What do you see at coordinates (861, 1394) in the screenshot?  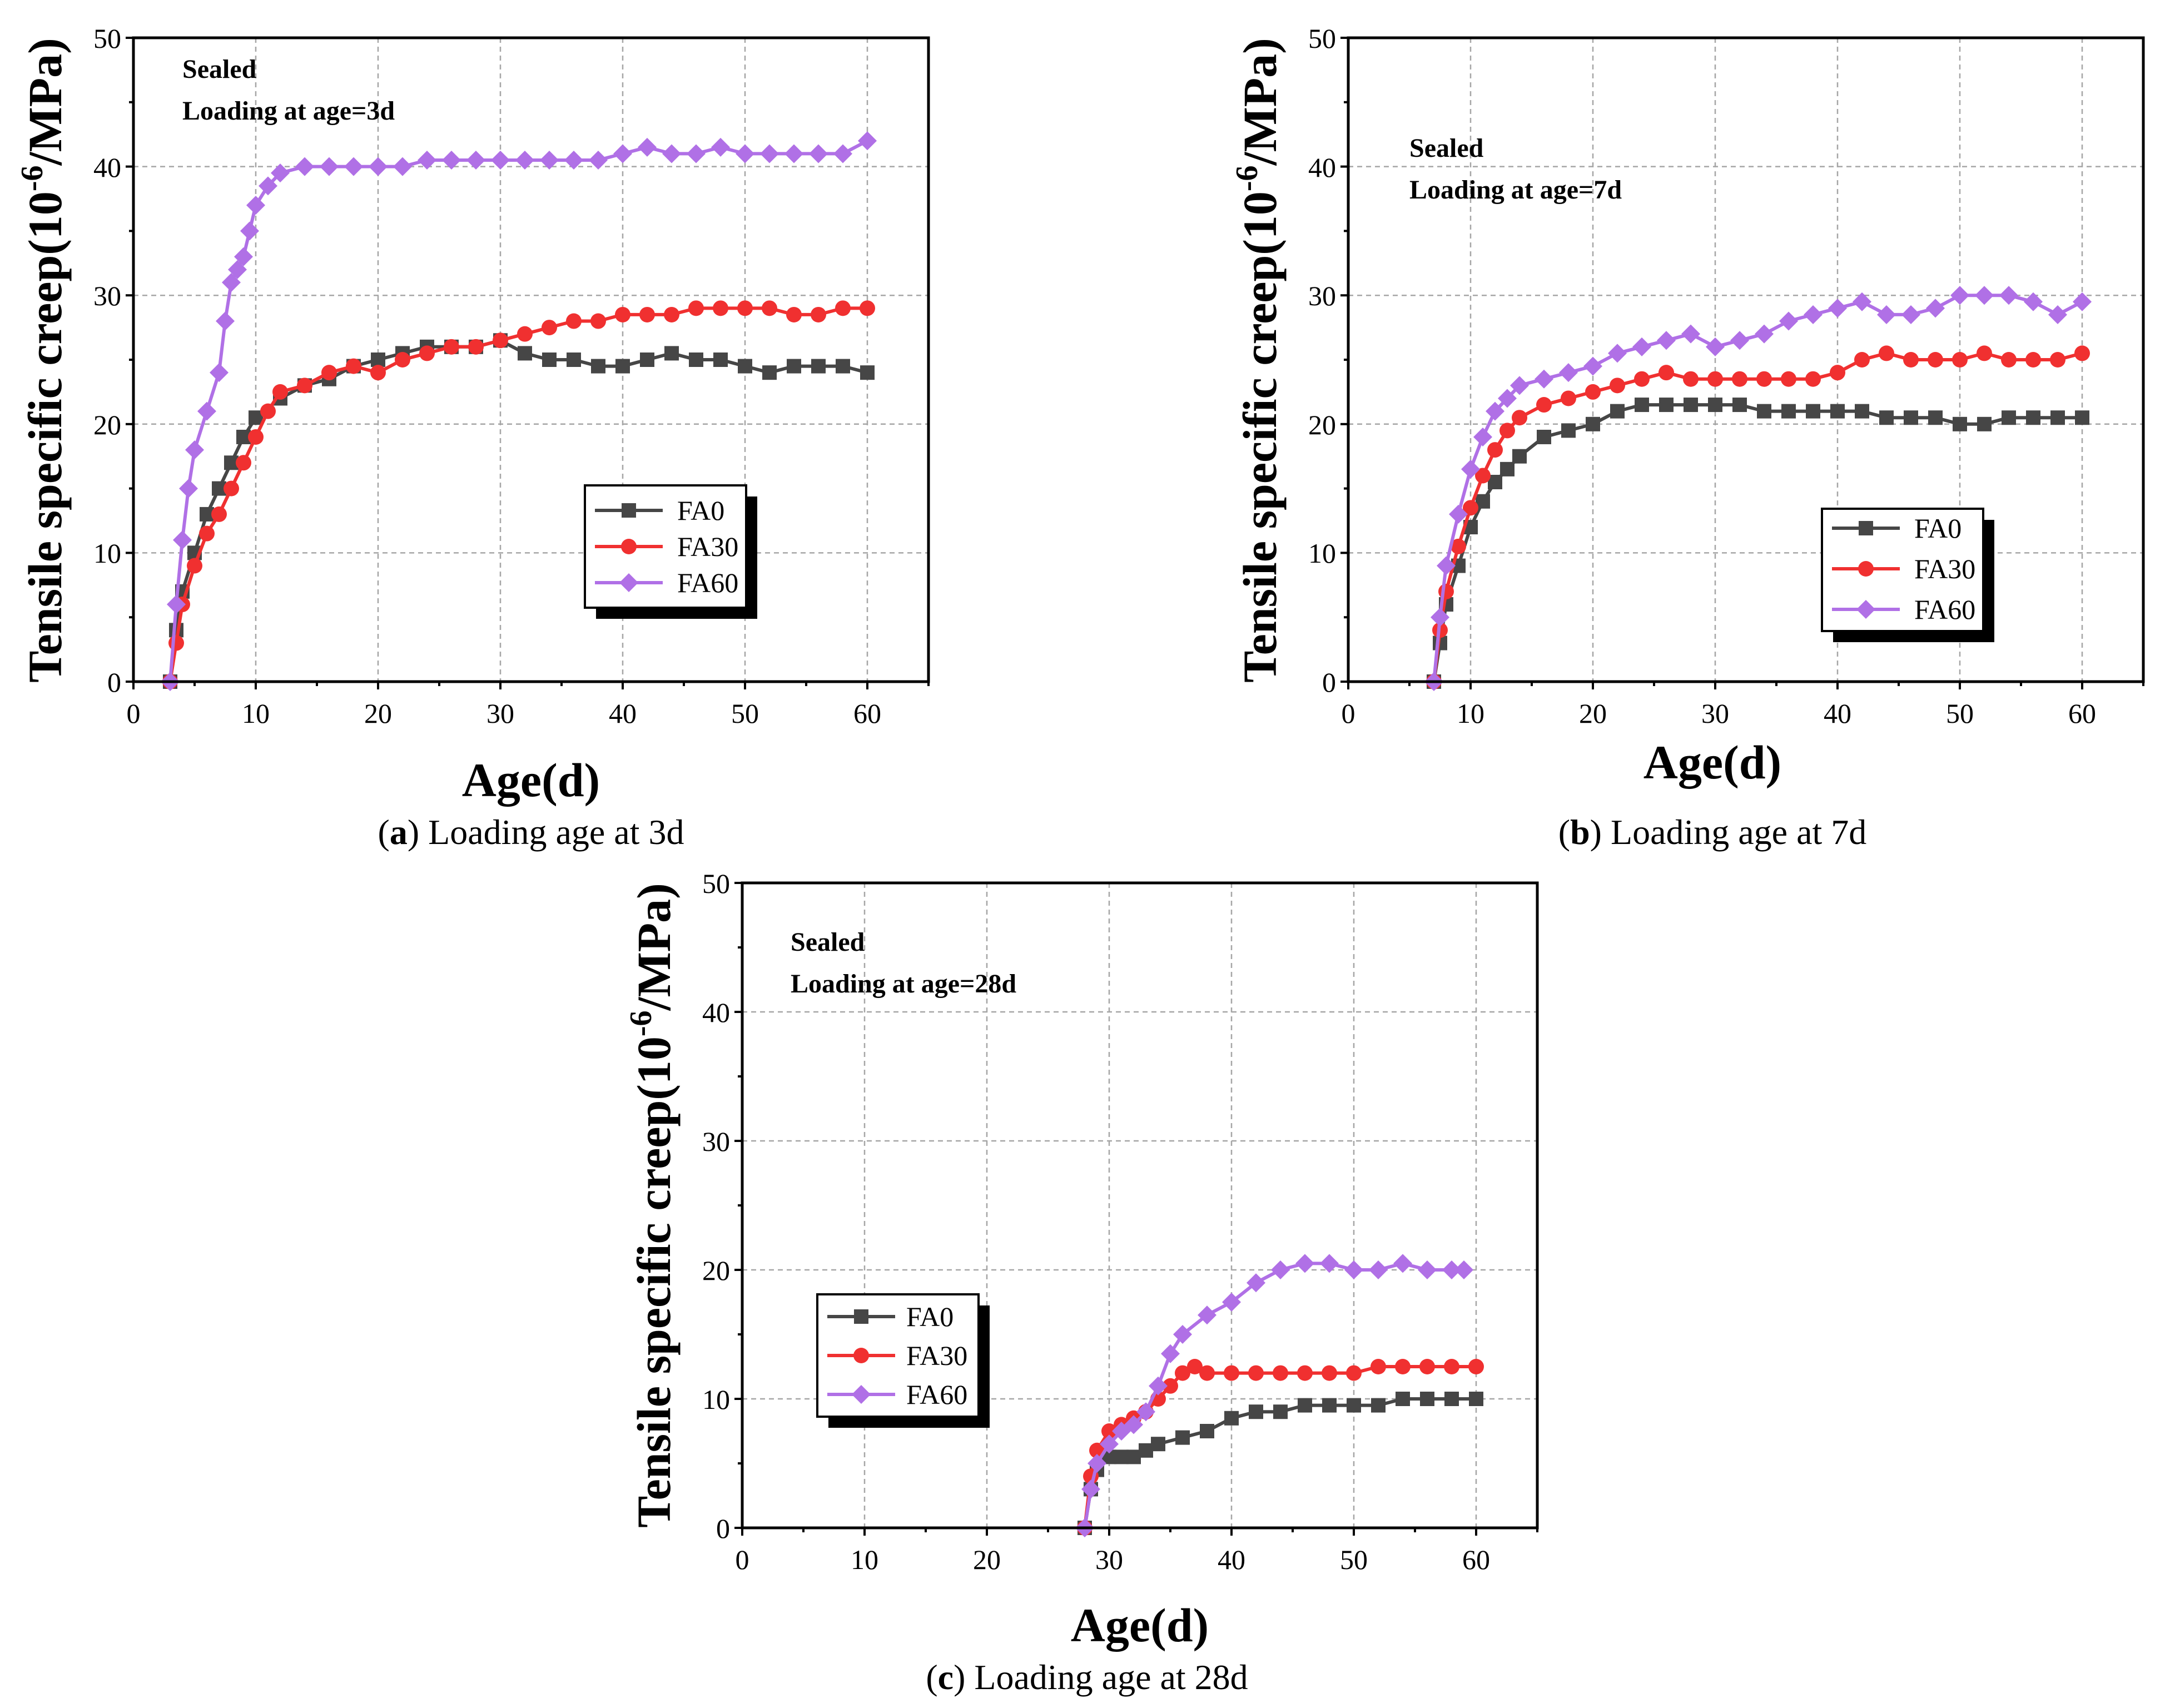 I see `legend-marker-fa60` at bounding box center [861, 1394].